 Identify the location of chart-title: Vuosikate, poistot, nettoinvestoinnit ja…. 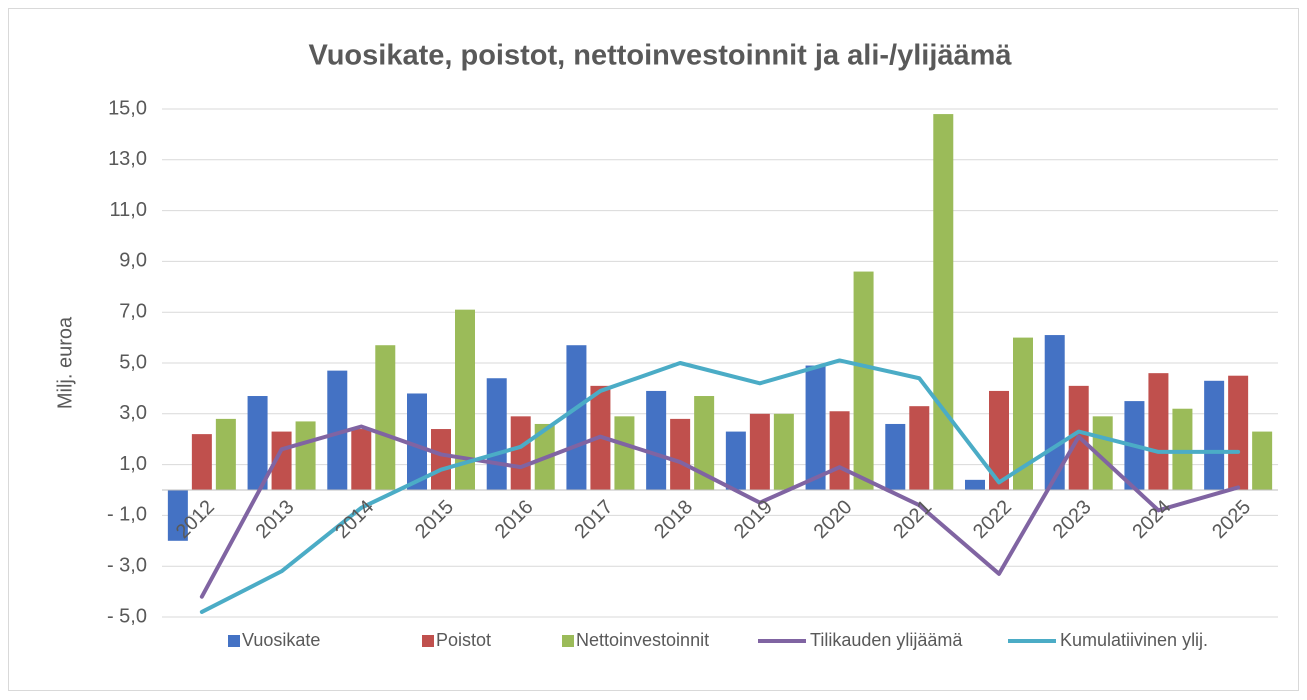
(660, 56).